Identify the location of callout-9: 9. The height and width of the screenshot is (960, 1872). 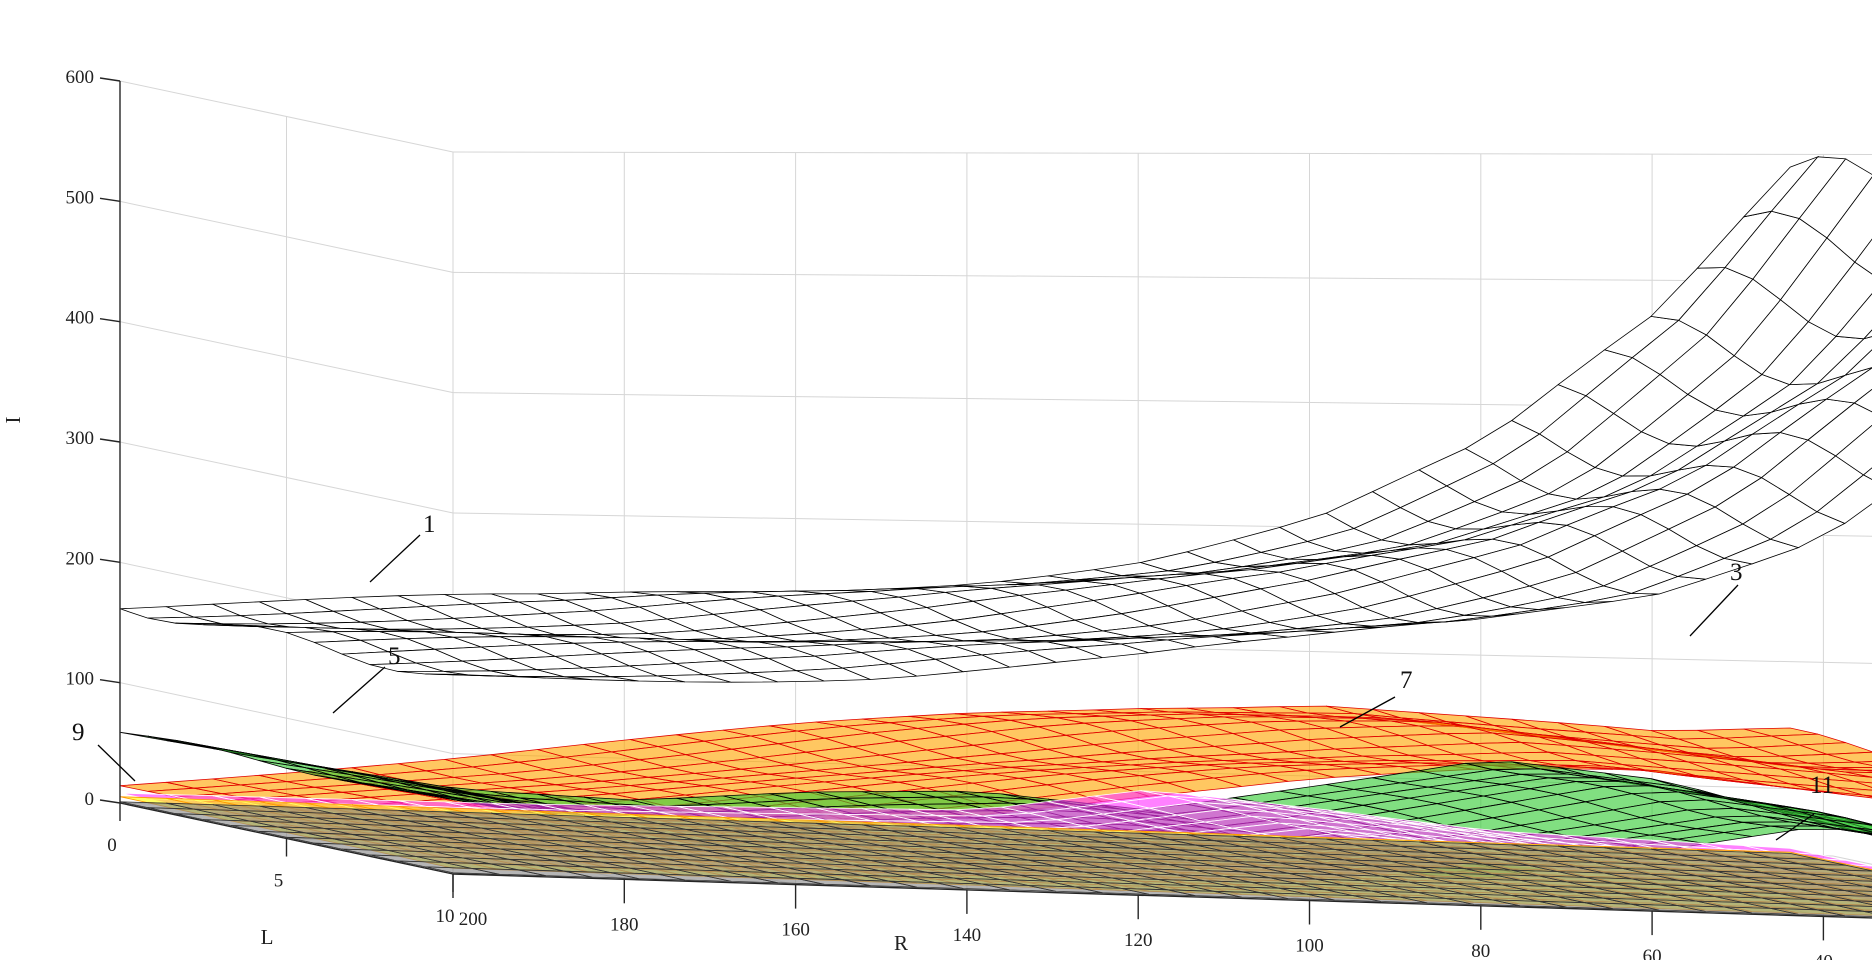
(78, 732).